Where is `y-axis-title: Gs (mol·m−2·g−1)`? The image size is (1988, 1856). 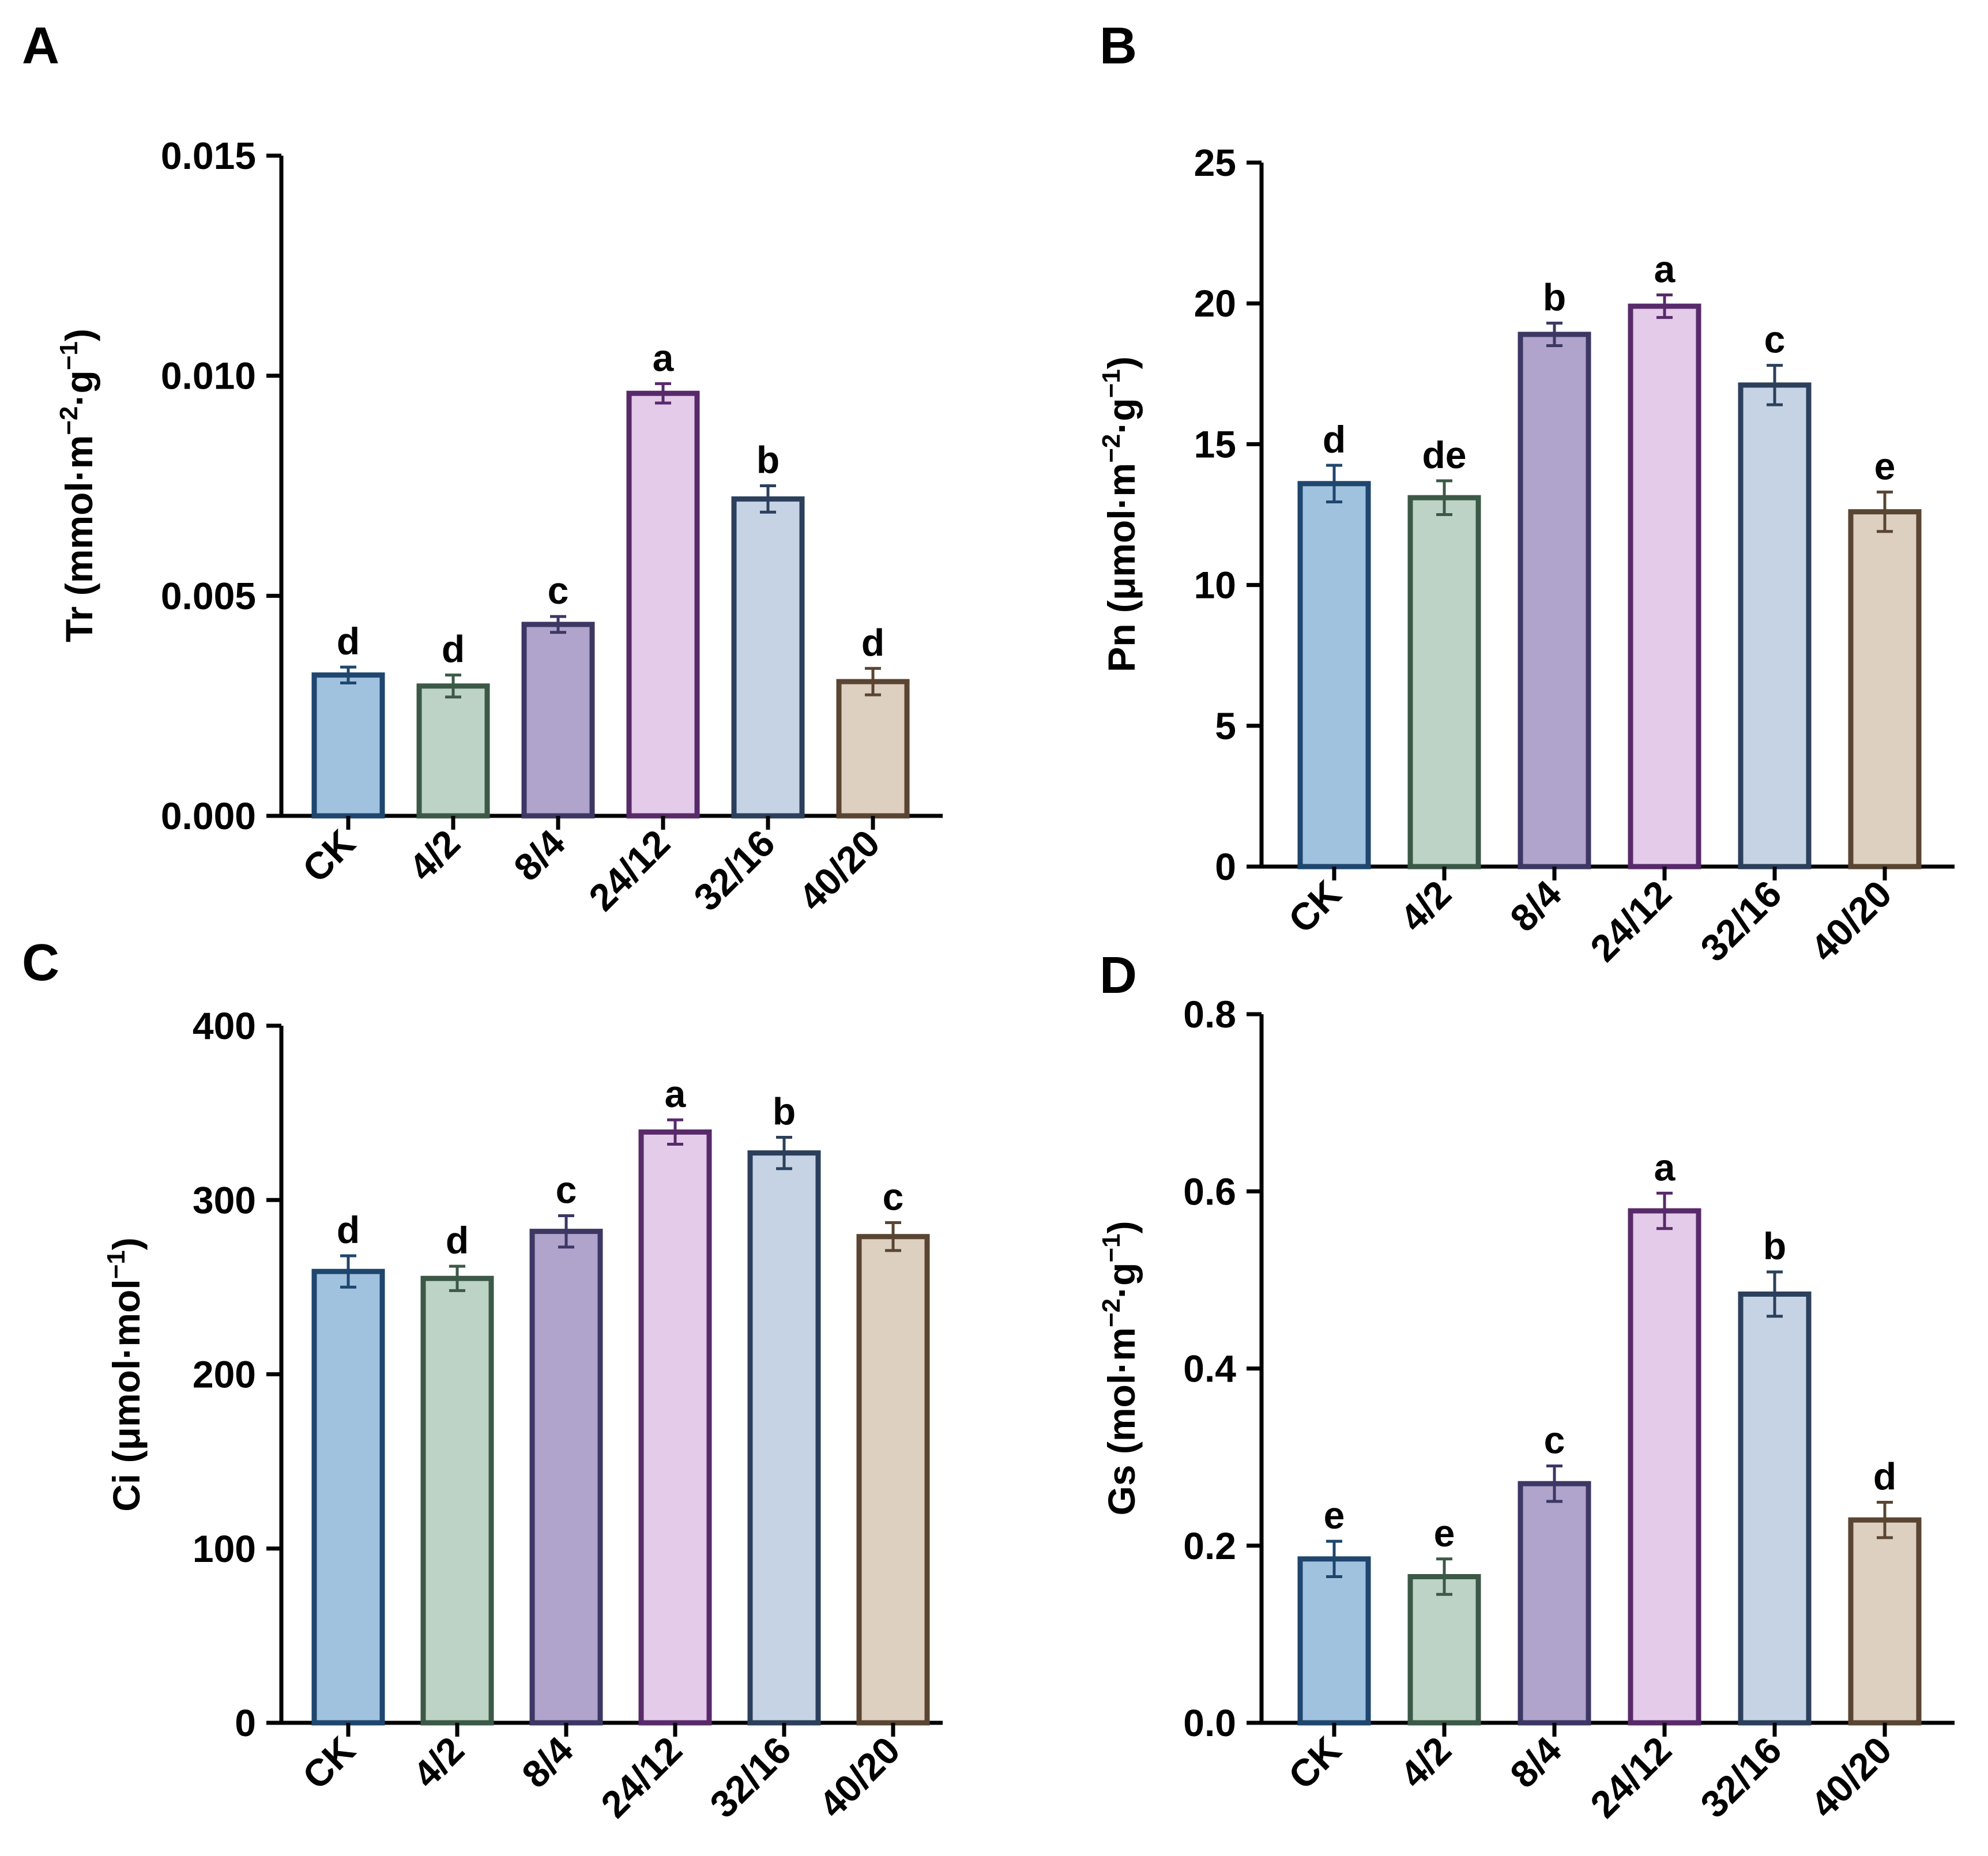
y-axis-title: Gs (mol·m−2·g−1) is located at coordinates (1120, 1368).